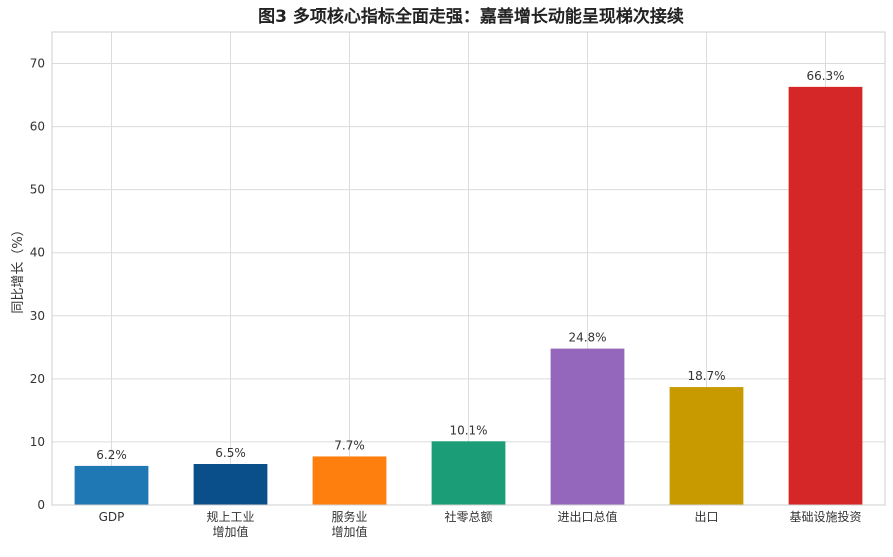  What do you see at coordinates (37, 284) in the screenshot?
I see `y-axis: 0 10 20 30 40 50 60 70` at bounding box center [37, 284].